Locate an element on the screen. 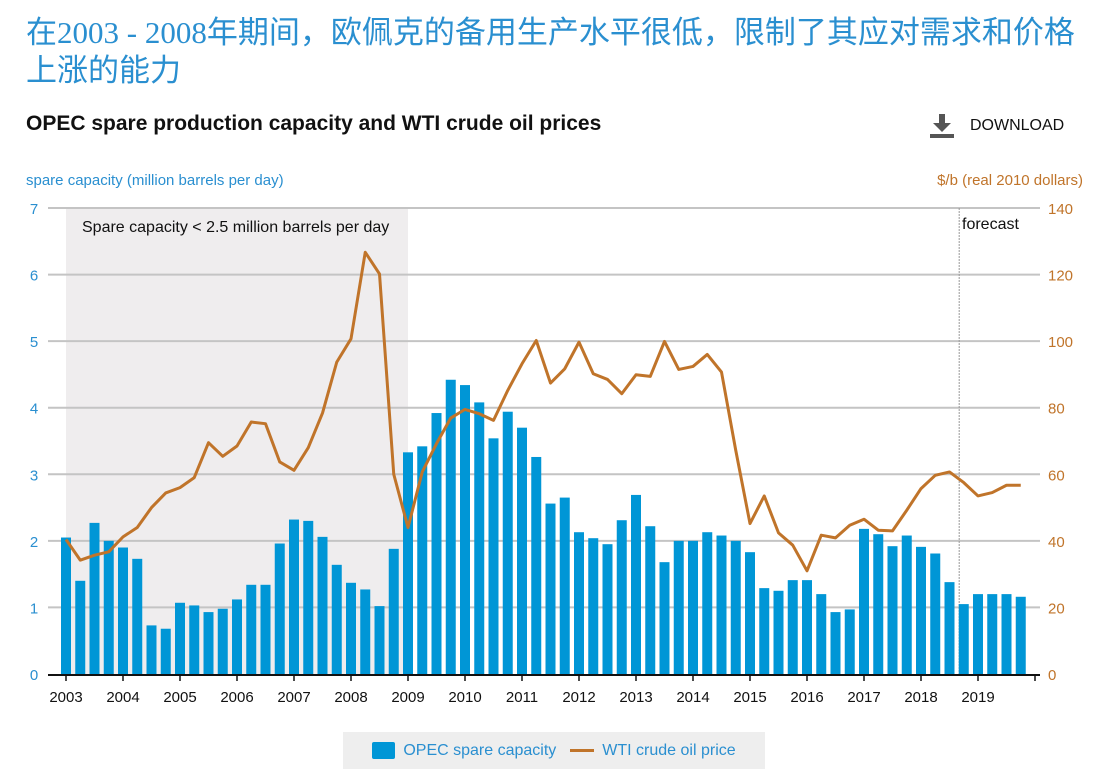 The image size is (1104, 769). right-tick-label: 80 is located at coordinates (1056, 409).